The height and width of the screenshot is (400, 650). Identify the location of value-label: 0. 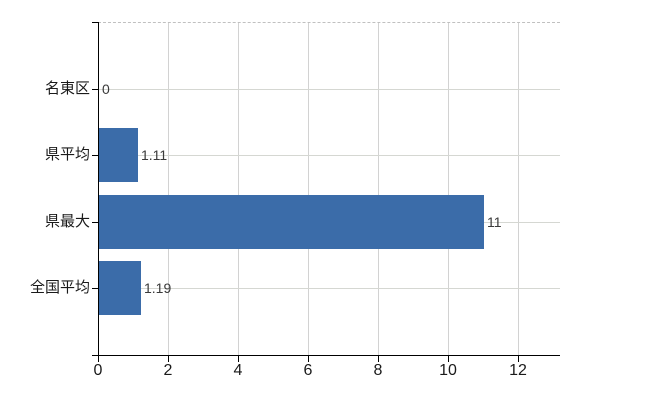
(106, 89).